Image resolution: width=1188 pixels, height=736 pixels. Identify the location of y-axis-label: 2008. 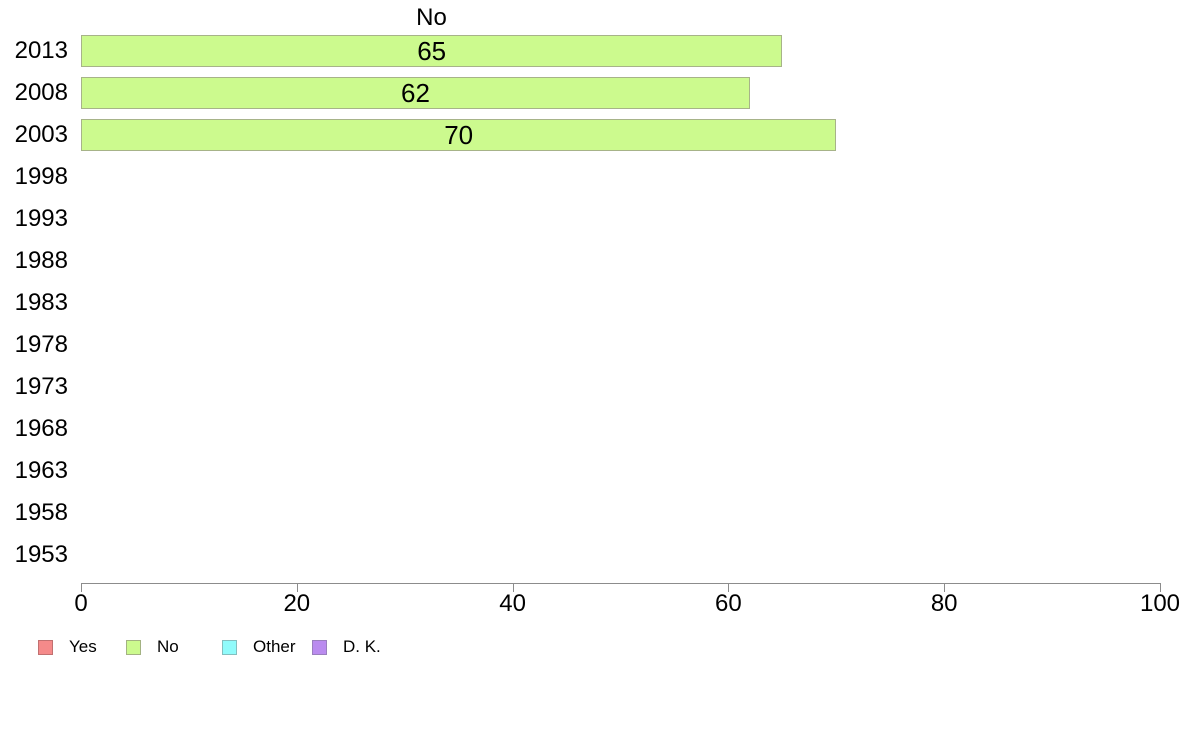
(41, 92).